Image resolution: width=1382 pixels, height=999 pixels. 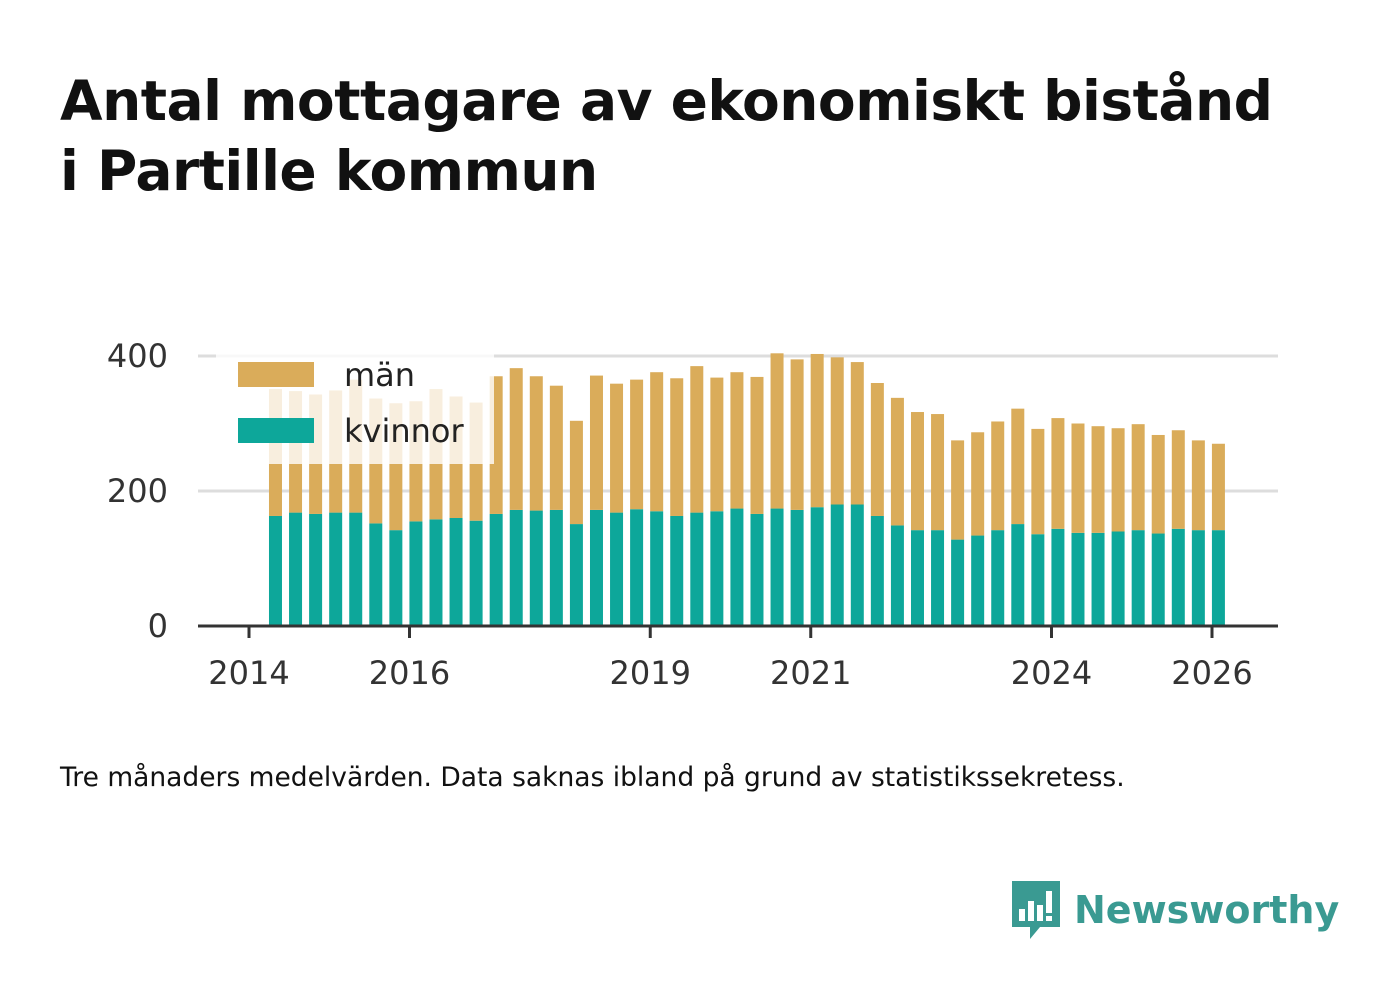 What do you see at coordinates (355, 408) in the screenshot?
I see `legend: män kvinnor` at bounding box center [355, 408].